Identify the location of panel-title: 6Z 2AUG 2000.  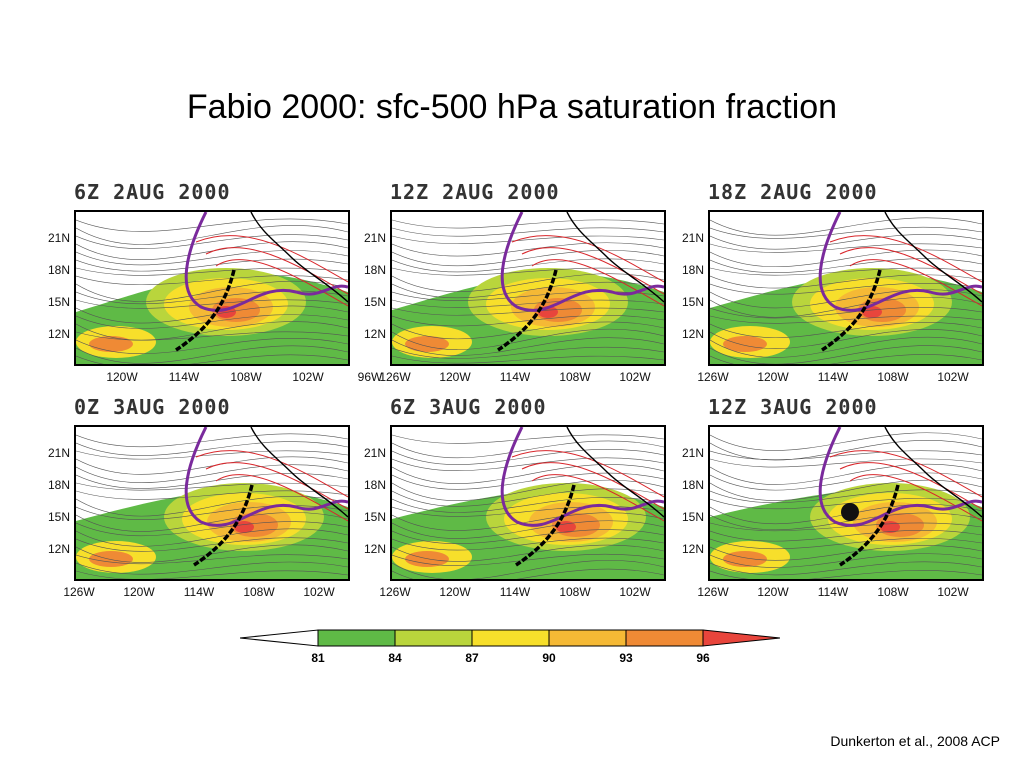
(152, 192).